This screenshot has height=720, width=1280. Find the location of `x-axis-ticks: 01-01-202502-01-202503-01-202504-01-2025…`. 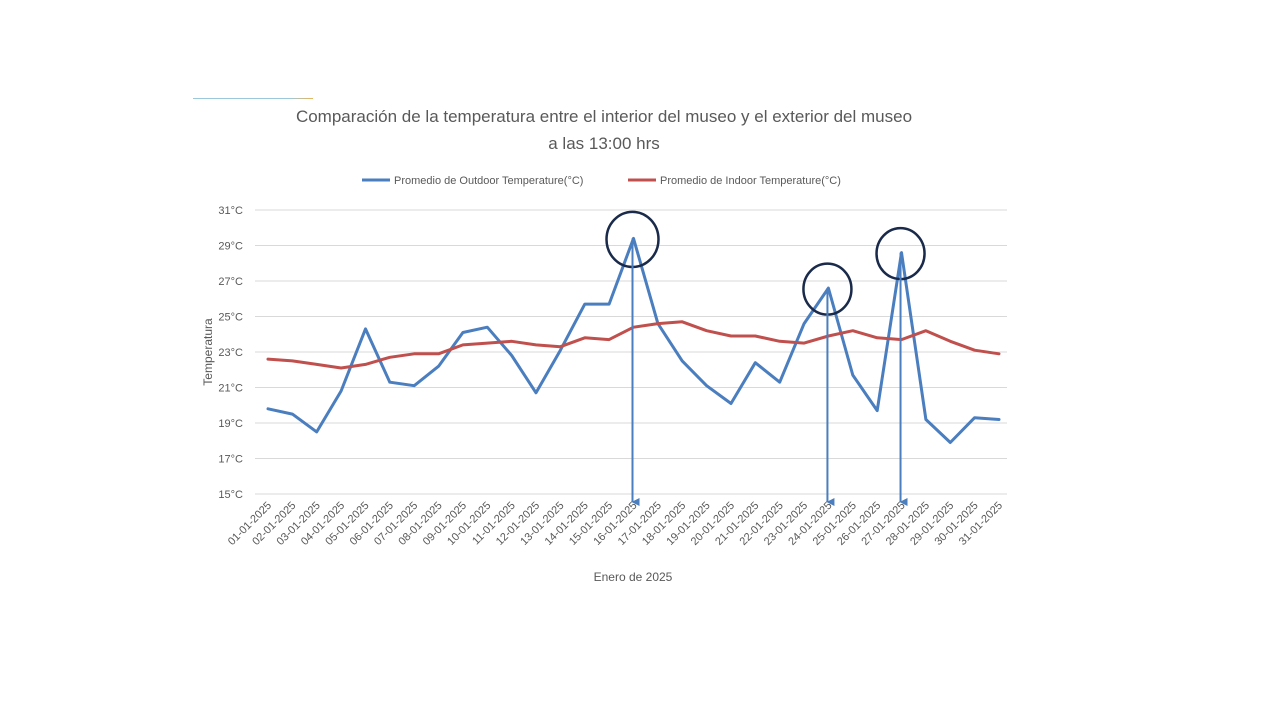

x-axis-ticks: 01-01-202502-01-202503-01-202504-01-2025… is located at coordinates (615, 524).